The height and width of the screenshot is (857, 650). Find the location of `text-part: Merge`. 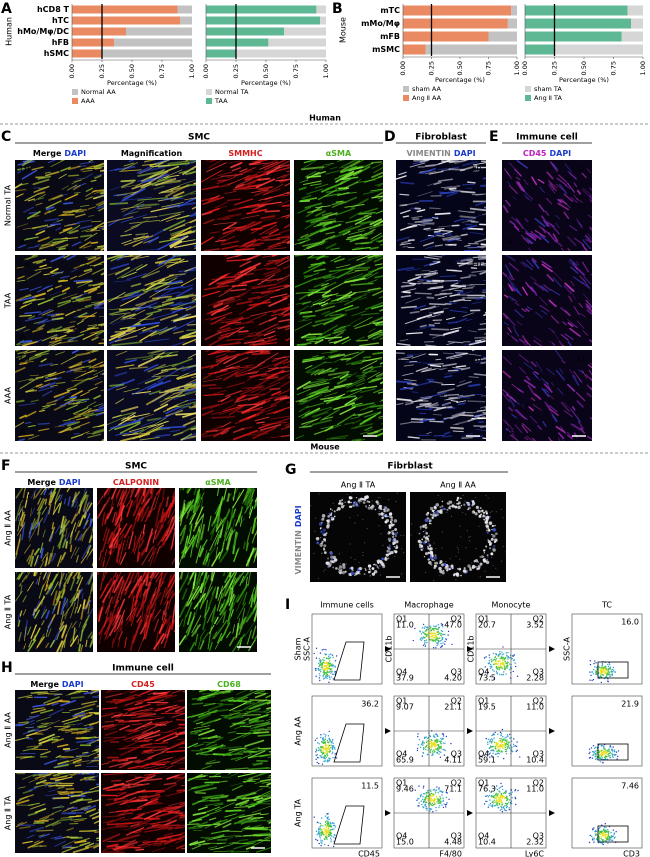

text-part: Merge is located at coordinates (47, 153).